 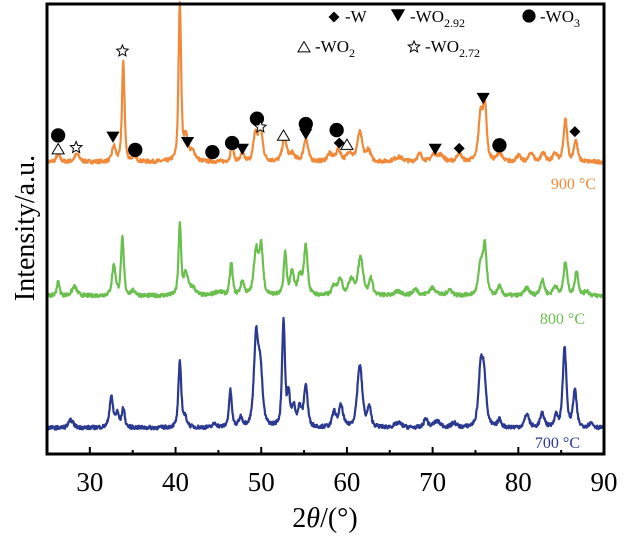 I want to click on legend-label-wo2-72: -WO2.72, so click(x=452, y=48).